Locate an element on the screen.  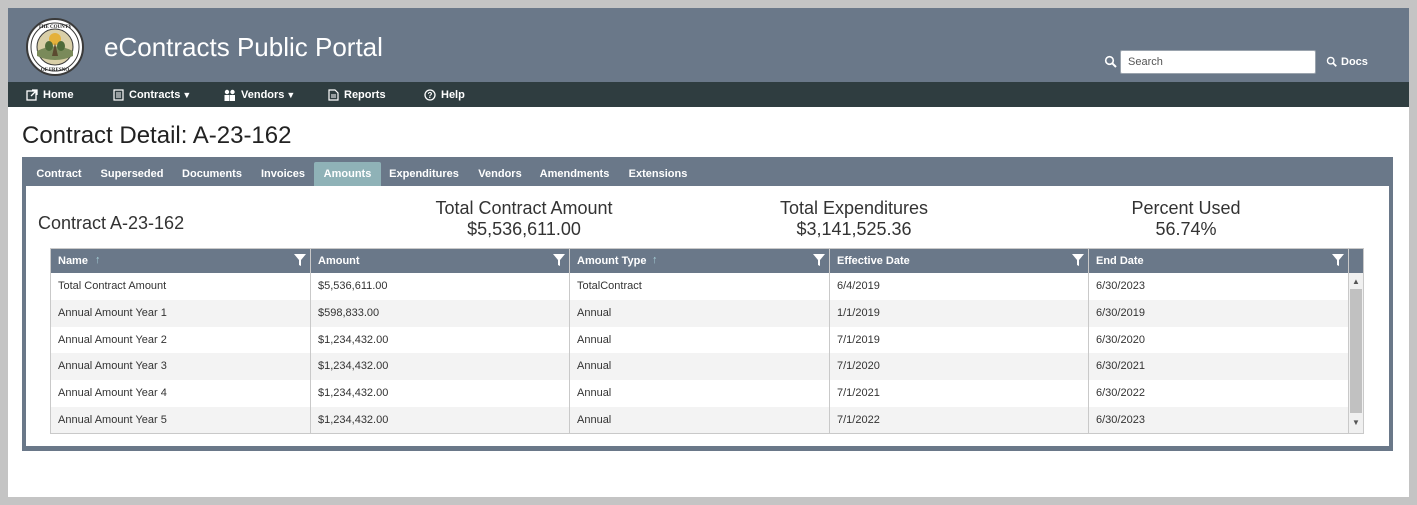
stat-label: Total Expenditures is located at coordinates (854, 208).